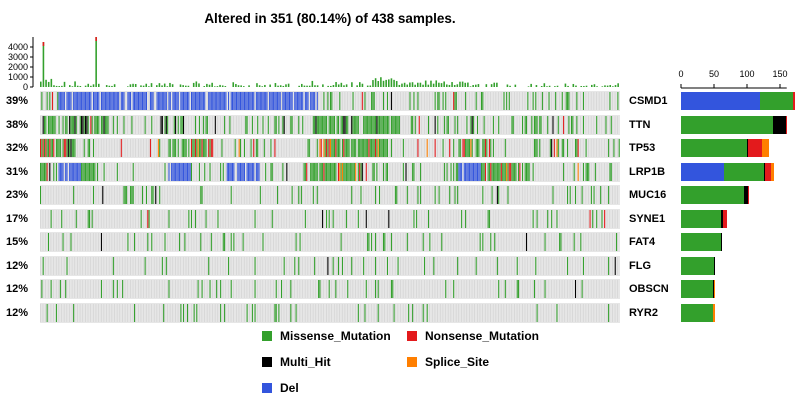 The width and height of the screenshot is (800, 400). Describe the element at coordinates (477, 336) in the screenshot. I see `legend-item: Nonsense_Mutation` at that location.